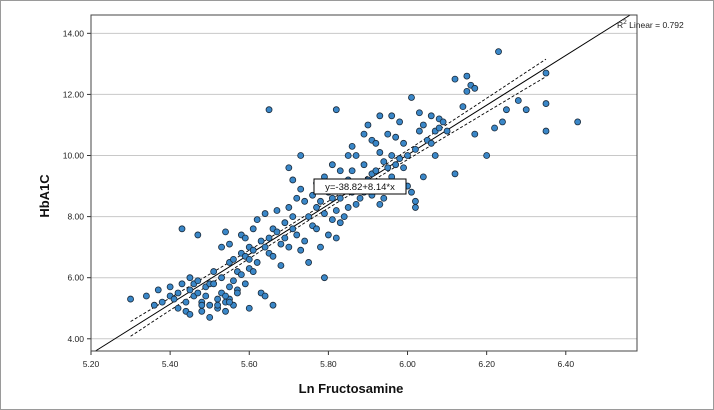 This screenshot has width=714, height=410. I want to click on y-axis-title: HbA1C, so click(44, 196).